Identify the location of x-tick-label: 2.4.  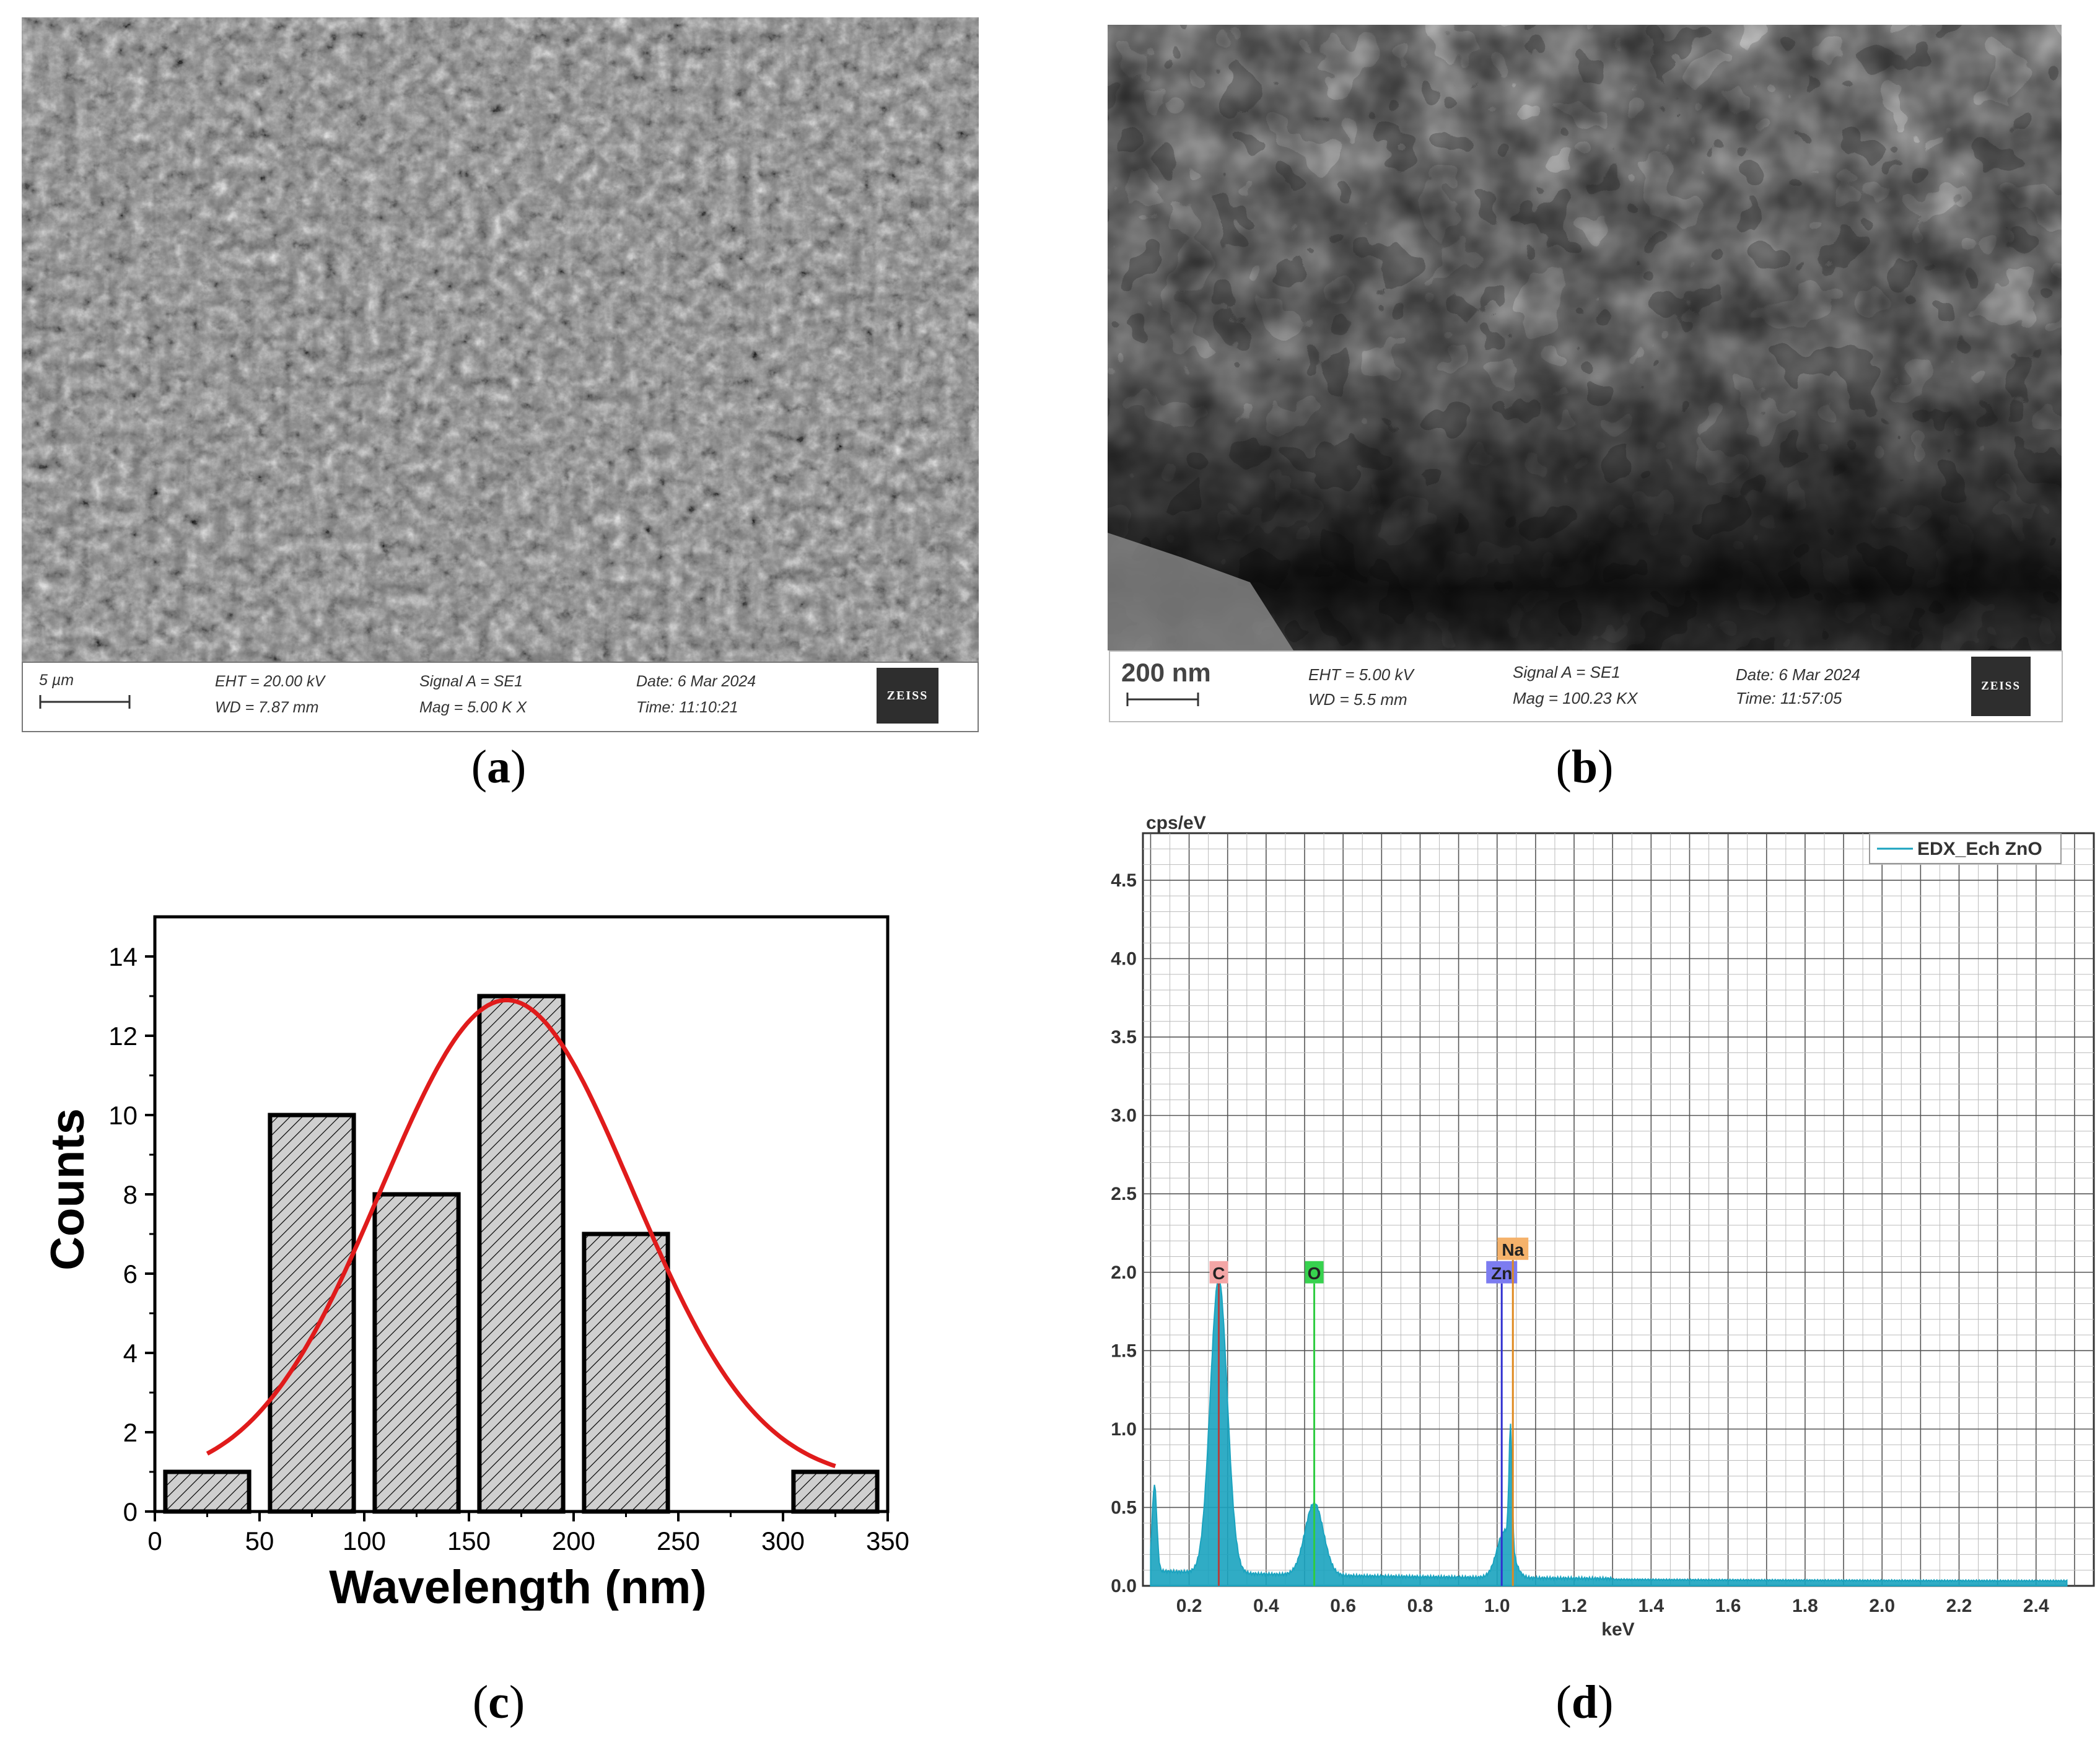
(2036, 1606).